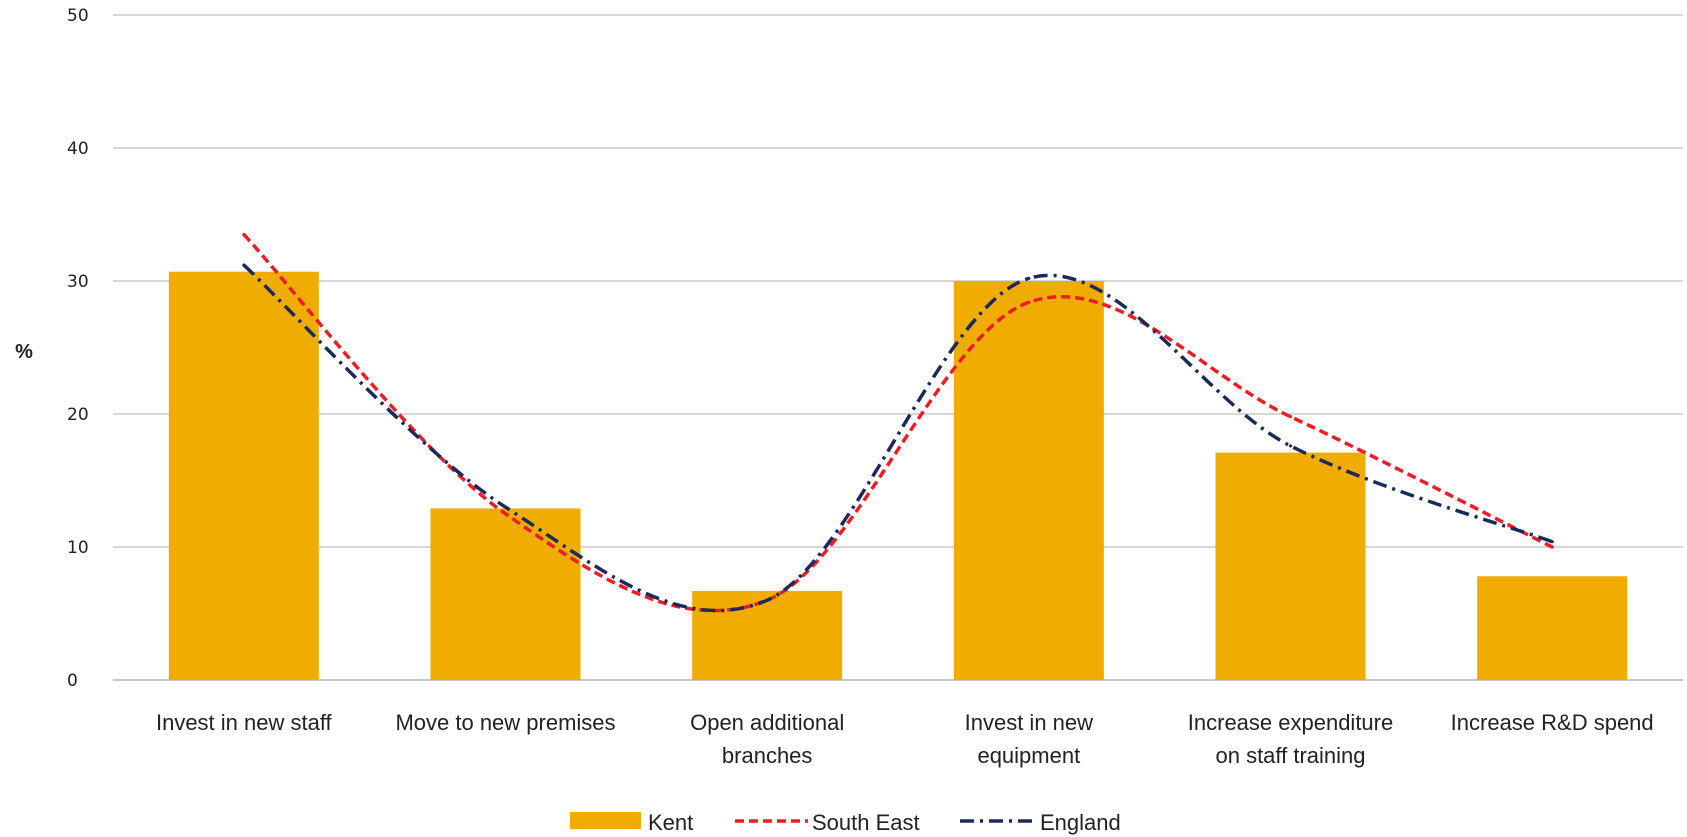 This screenshot has height=837, width=1687. Describe the element at coordinates (505, 722) in the screenshot. I see `x-category-label: Move to new premises` at that location.